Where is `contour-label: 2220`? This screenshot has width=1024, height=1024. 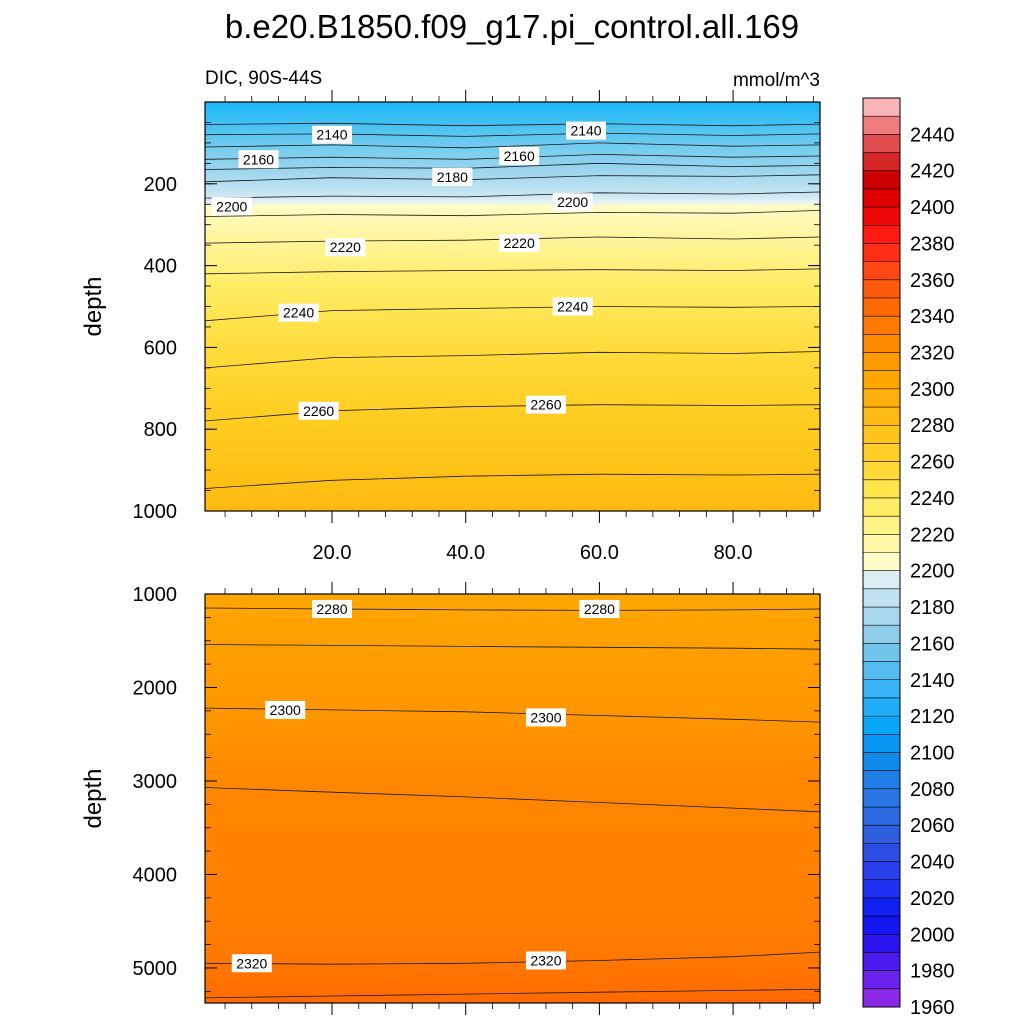 contour-label: 2220 is located at coordinates (519, 243).